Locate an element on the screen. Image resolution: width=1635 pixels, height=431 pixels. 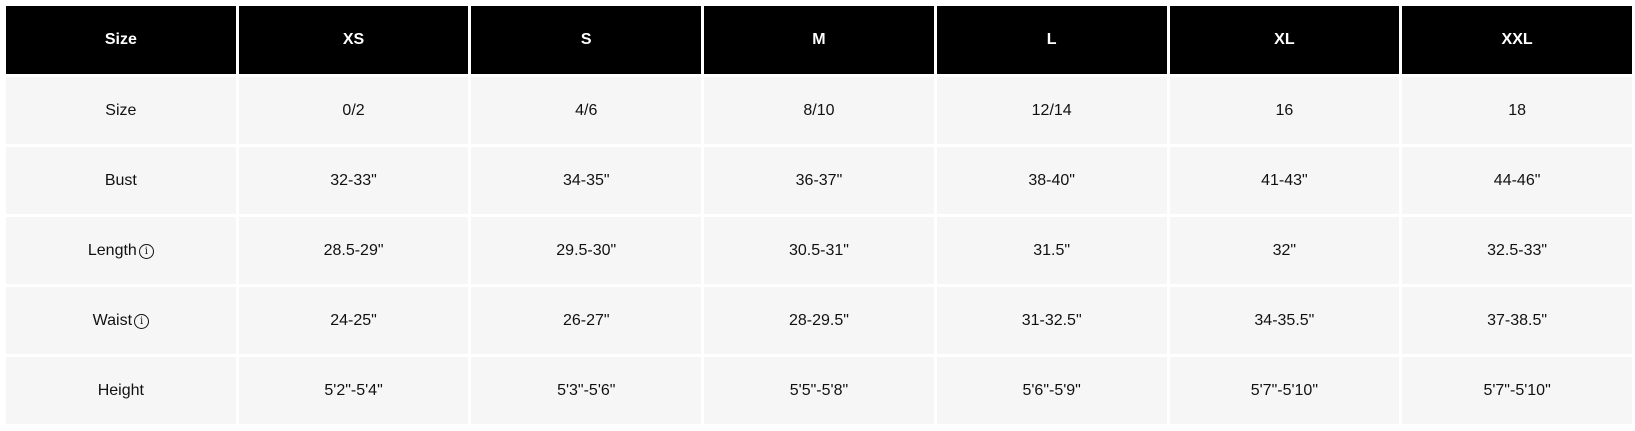
row-label: Size is located at coordinates (121, 110).